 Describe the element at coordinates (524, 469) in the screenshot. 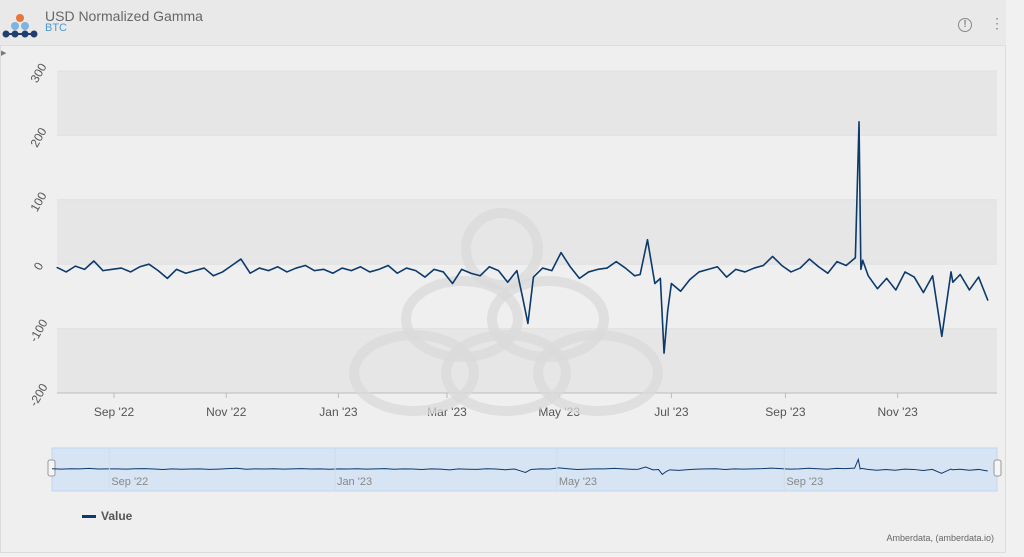

I see `navigator-range` at that location.